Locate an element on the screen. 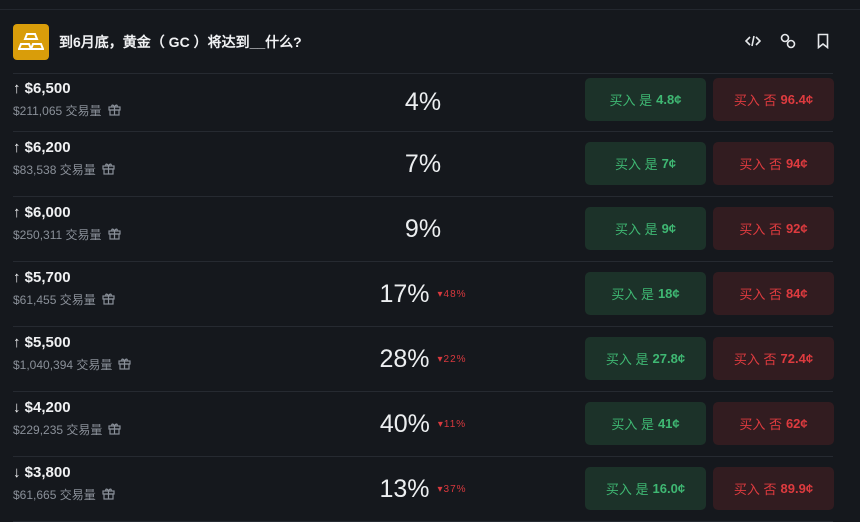 The height and width of the screenshot is (522, 860). buy-yes-button: 买入 是 18¢ is located at coordinates (645, 293).